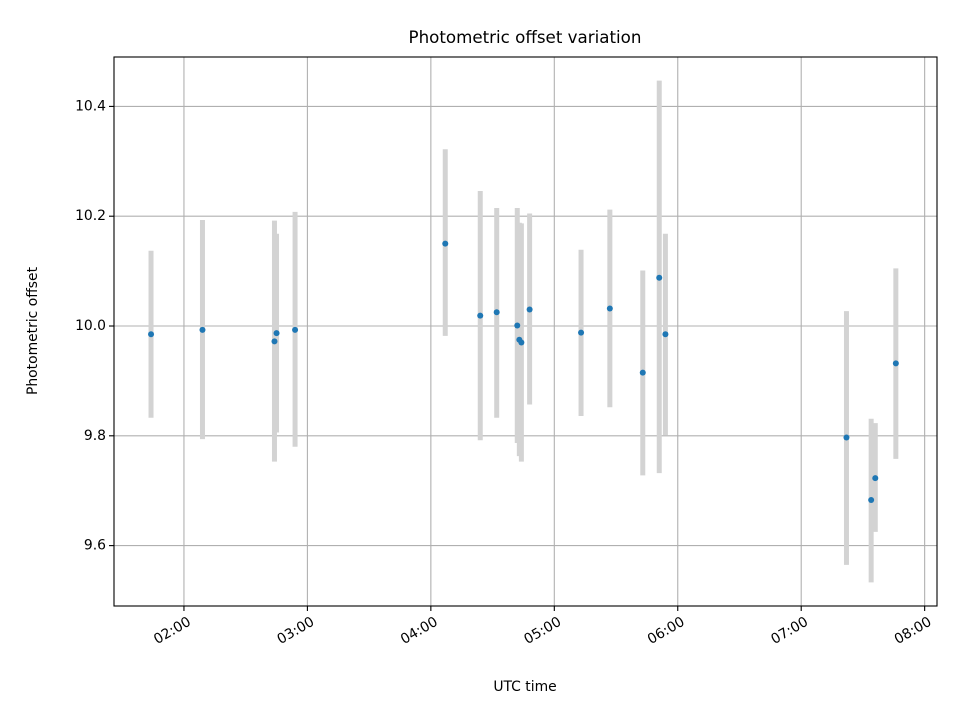  Describe the element at coordinates (525, 37) in the screenshot. I see `chart-title: Photometric offset variation` at that location.